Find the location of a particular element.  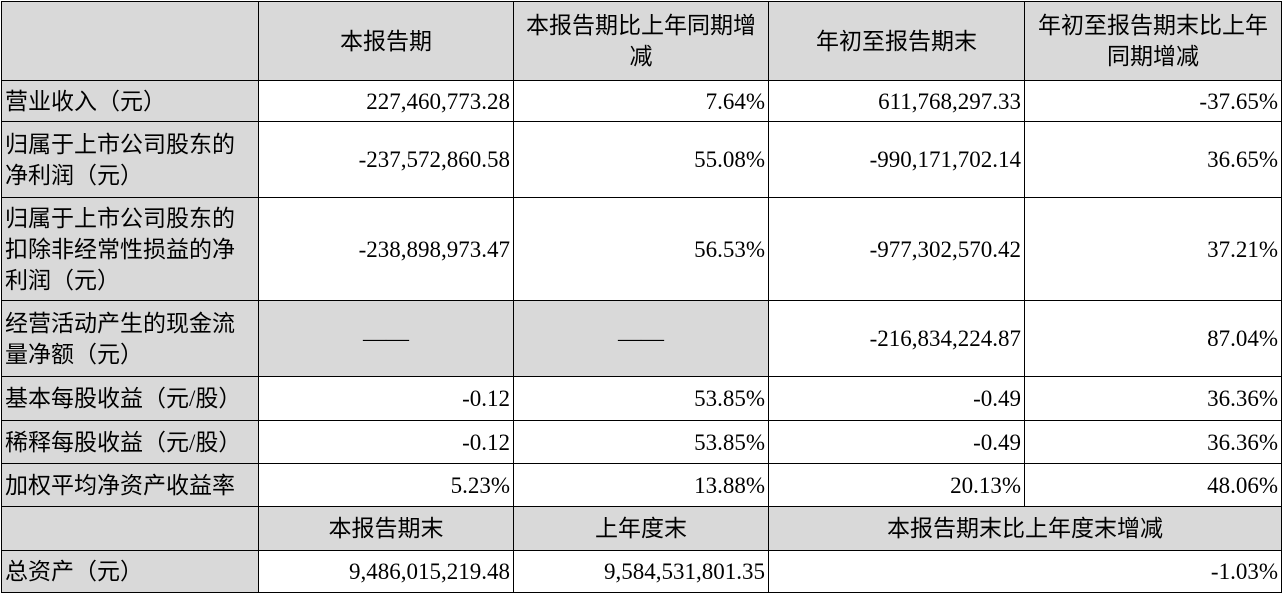

header-cell: 上年度末 is located at coordinates (641, 528).